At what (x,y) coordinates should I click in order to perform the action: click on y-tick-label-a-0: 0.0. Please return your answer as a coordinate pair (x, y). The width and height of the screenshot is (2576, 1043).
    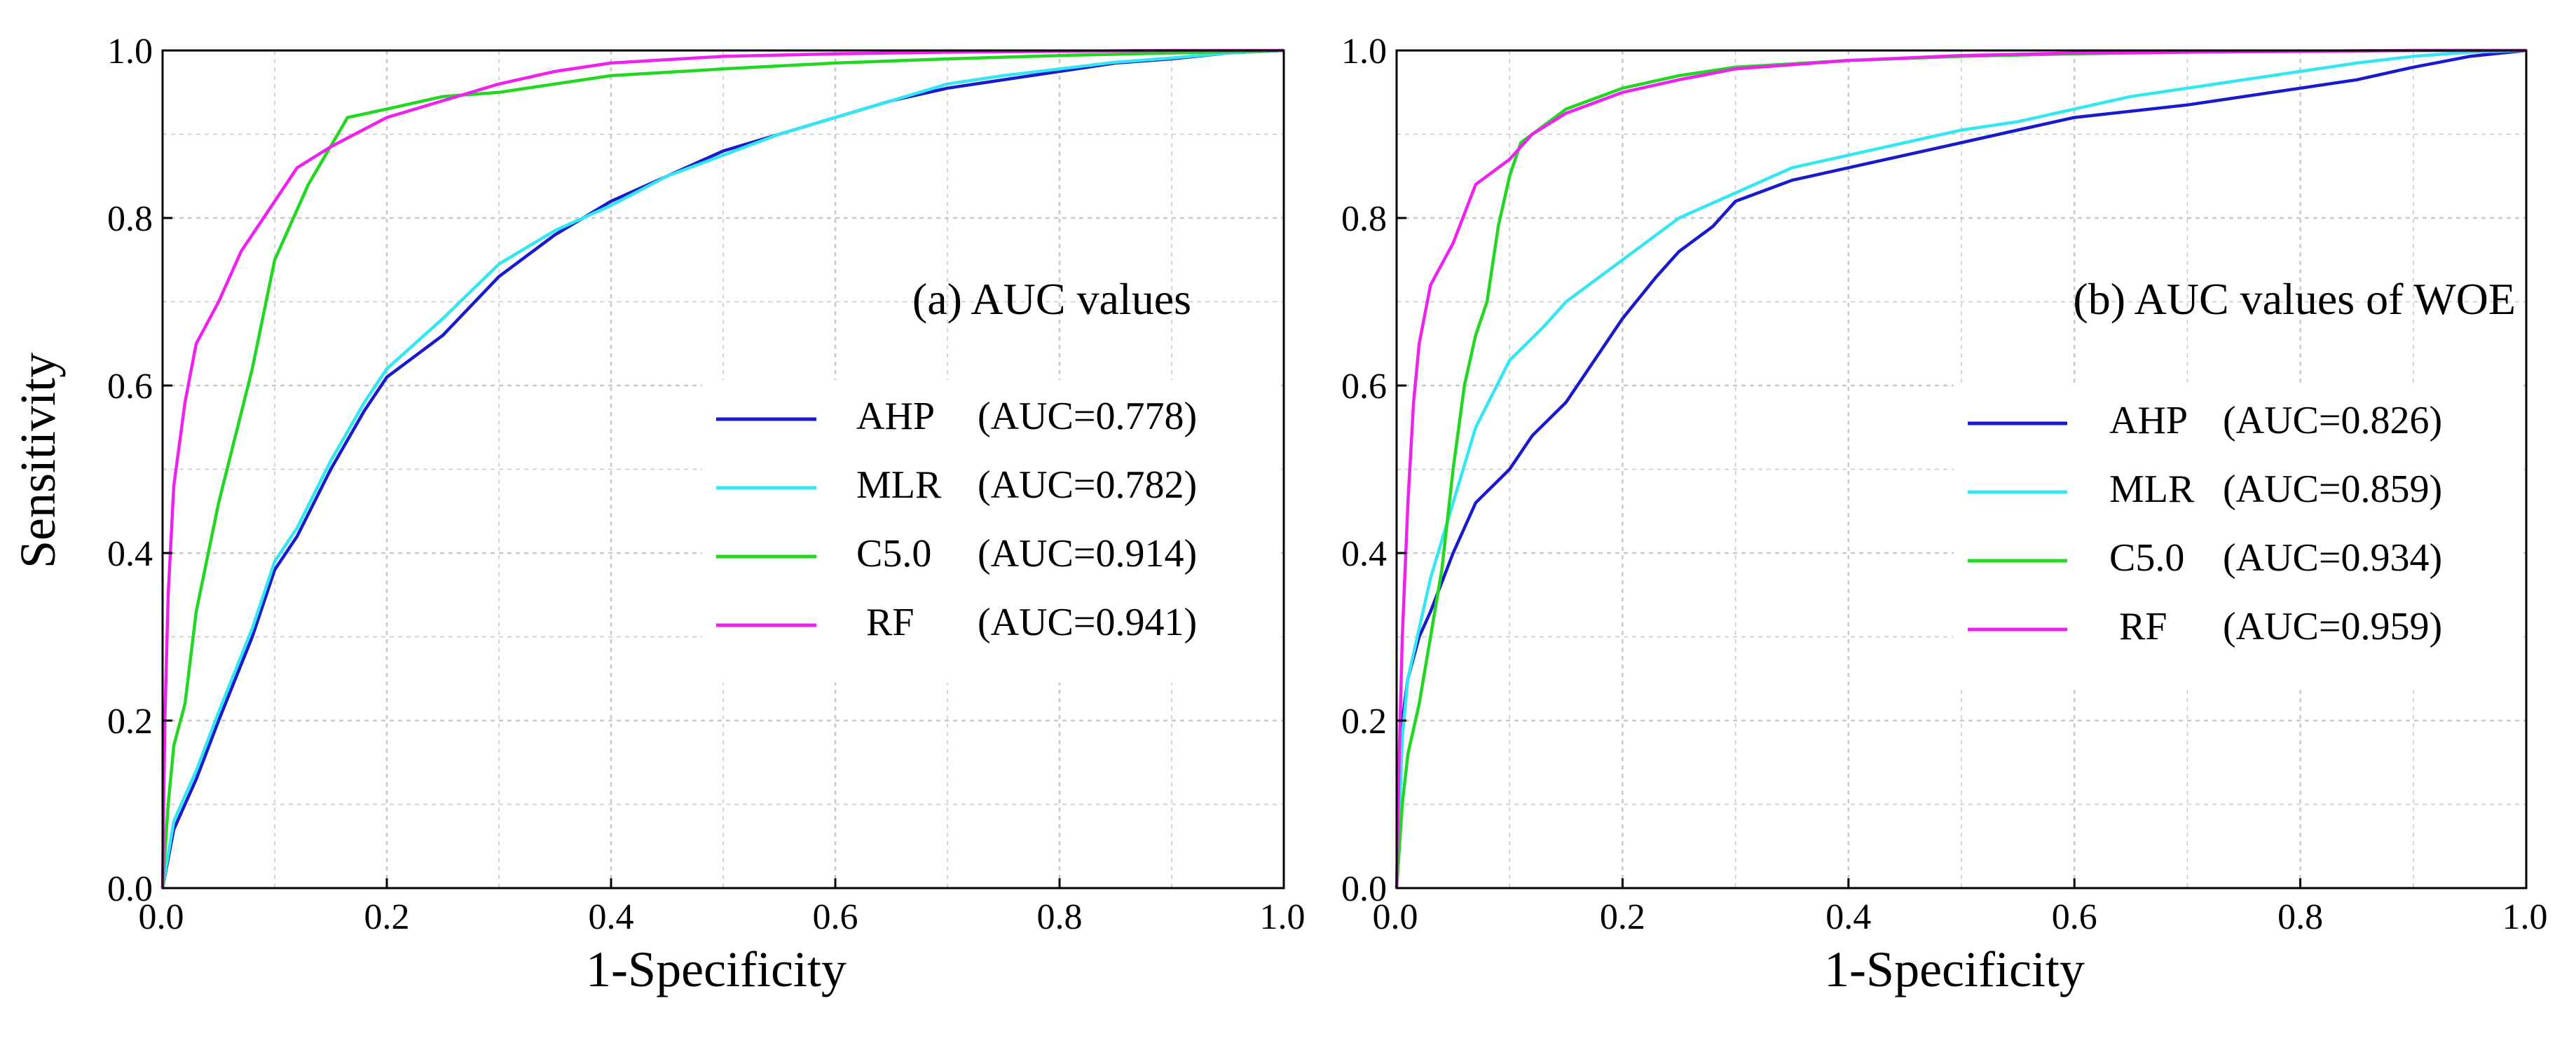
    Looking at the image, I should click on (130, 889).